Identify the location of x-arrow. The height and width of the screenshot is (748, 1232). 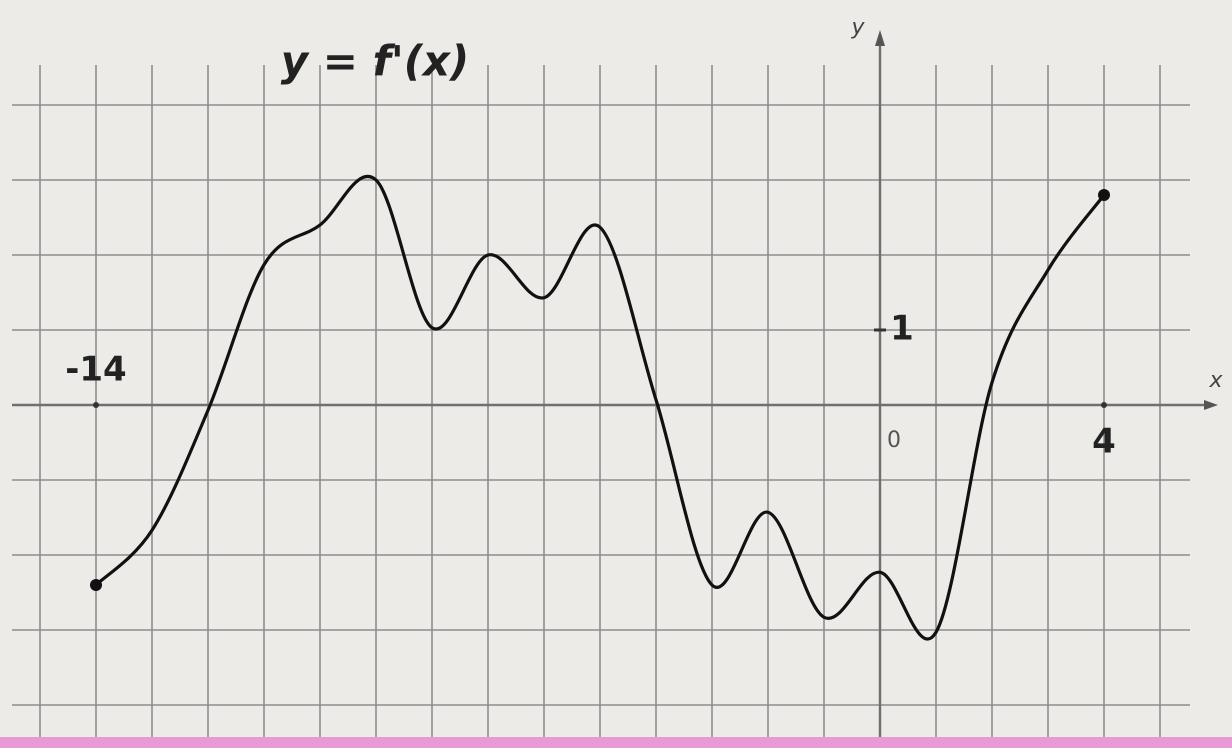
(1211, 405).